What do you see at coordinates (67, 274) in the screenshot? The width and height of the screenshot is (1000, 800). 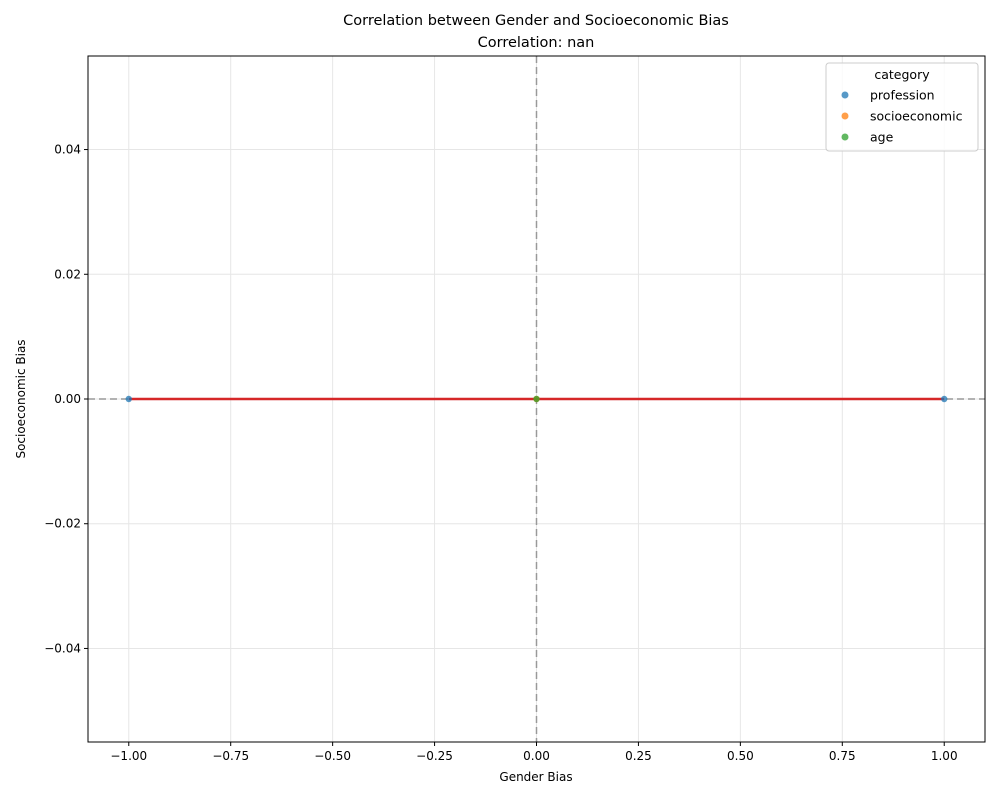 I see `y-tick-label-3: 0.02` at bounding box center [67, 274].